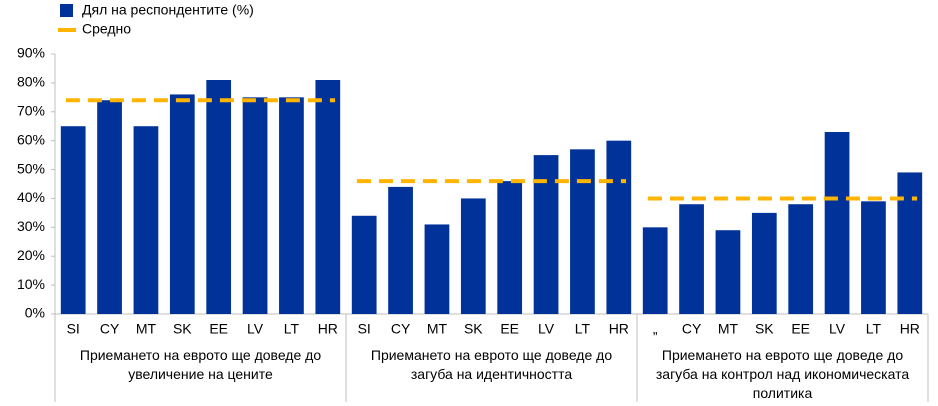 The height and width of the screenshot is (406, 938). Describe the element at coordinates (31, 168) in the screenshot. I see `y-tick-label: 50%` at that location.